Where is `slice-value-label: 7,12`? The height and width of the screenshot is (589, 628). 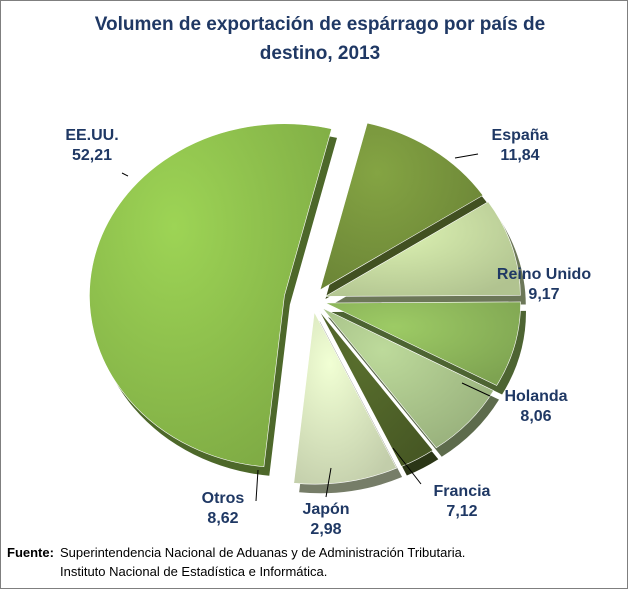 slice-value-label: 7,12 is located at coordinates (461, 511).